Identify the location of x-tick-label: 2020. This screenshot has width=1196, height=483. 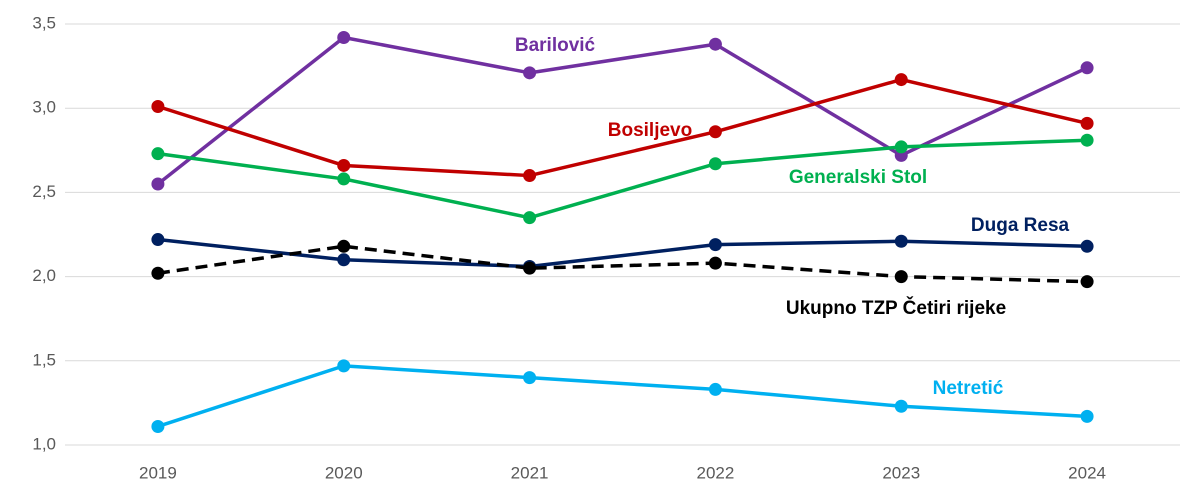
(344, 472).